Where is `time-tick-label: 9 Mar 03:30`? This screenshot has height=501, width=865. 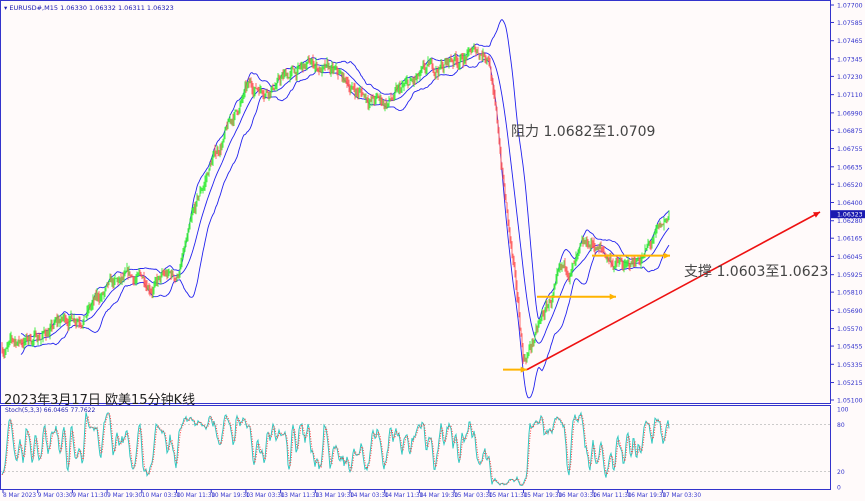 time-tick-label: 9 Mar 03:30 is located at coordinates (55, 496).